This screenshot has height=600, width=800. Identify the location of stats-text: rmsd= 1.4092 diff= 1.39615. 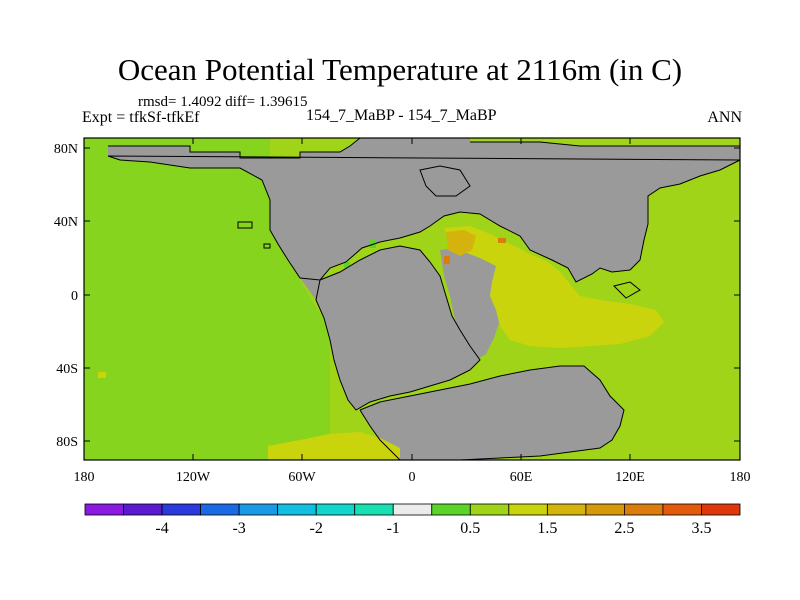
(223, 102).